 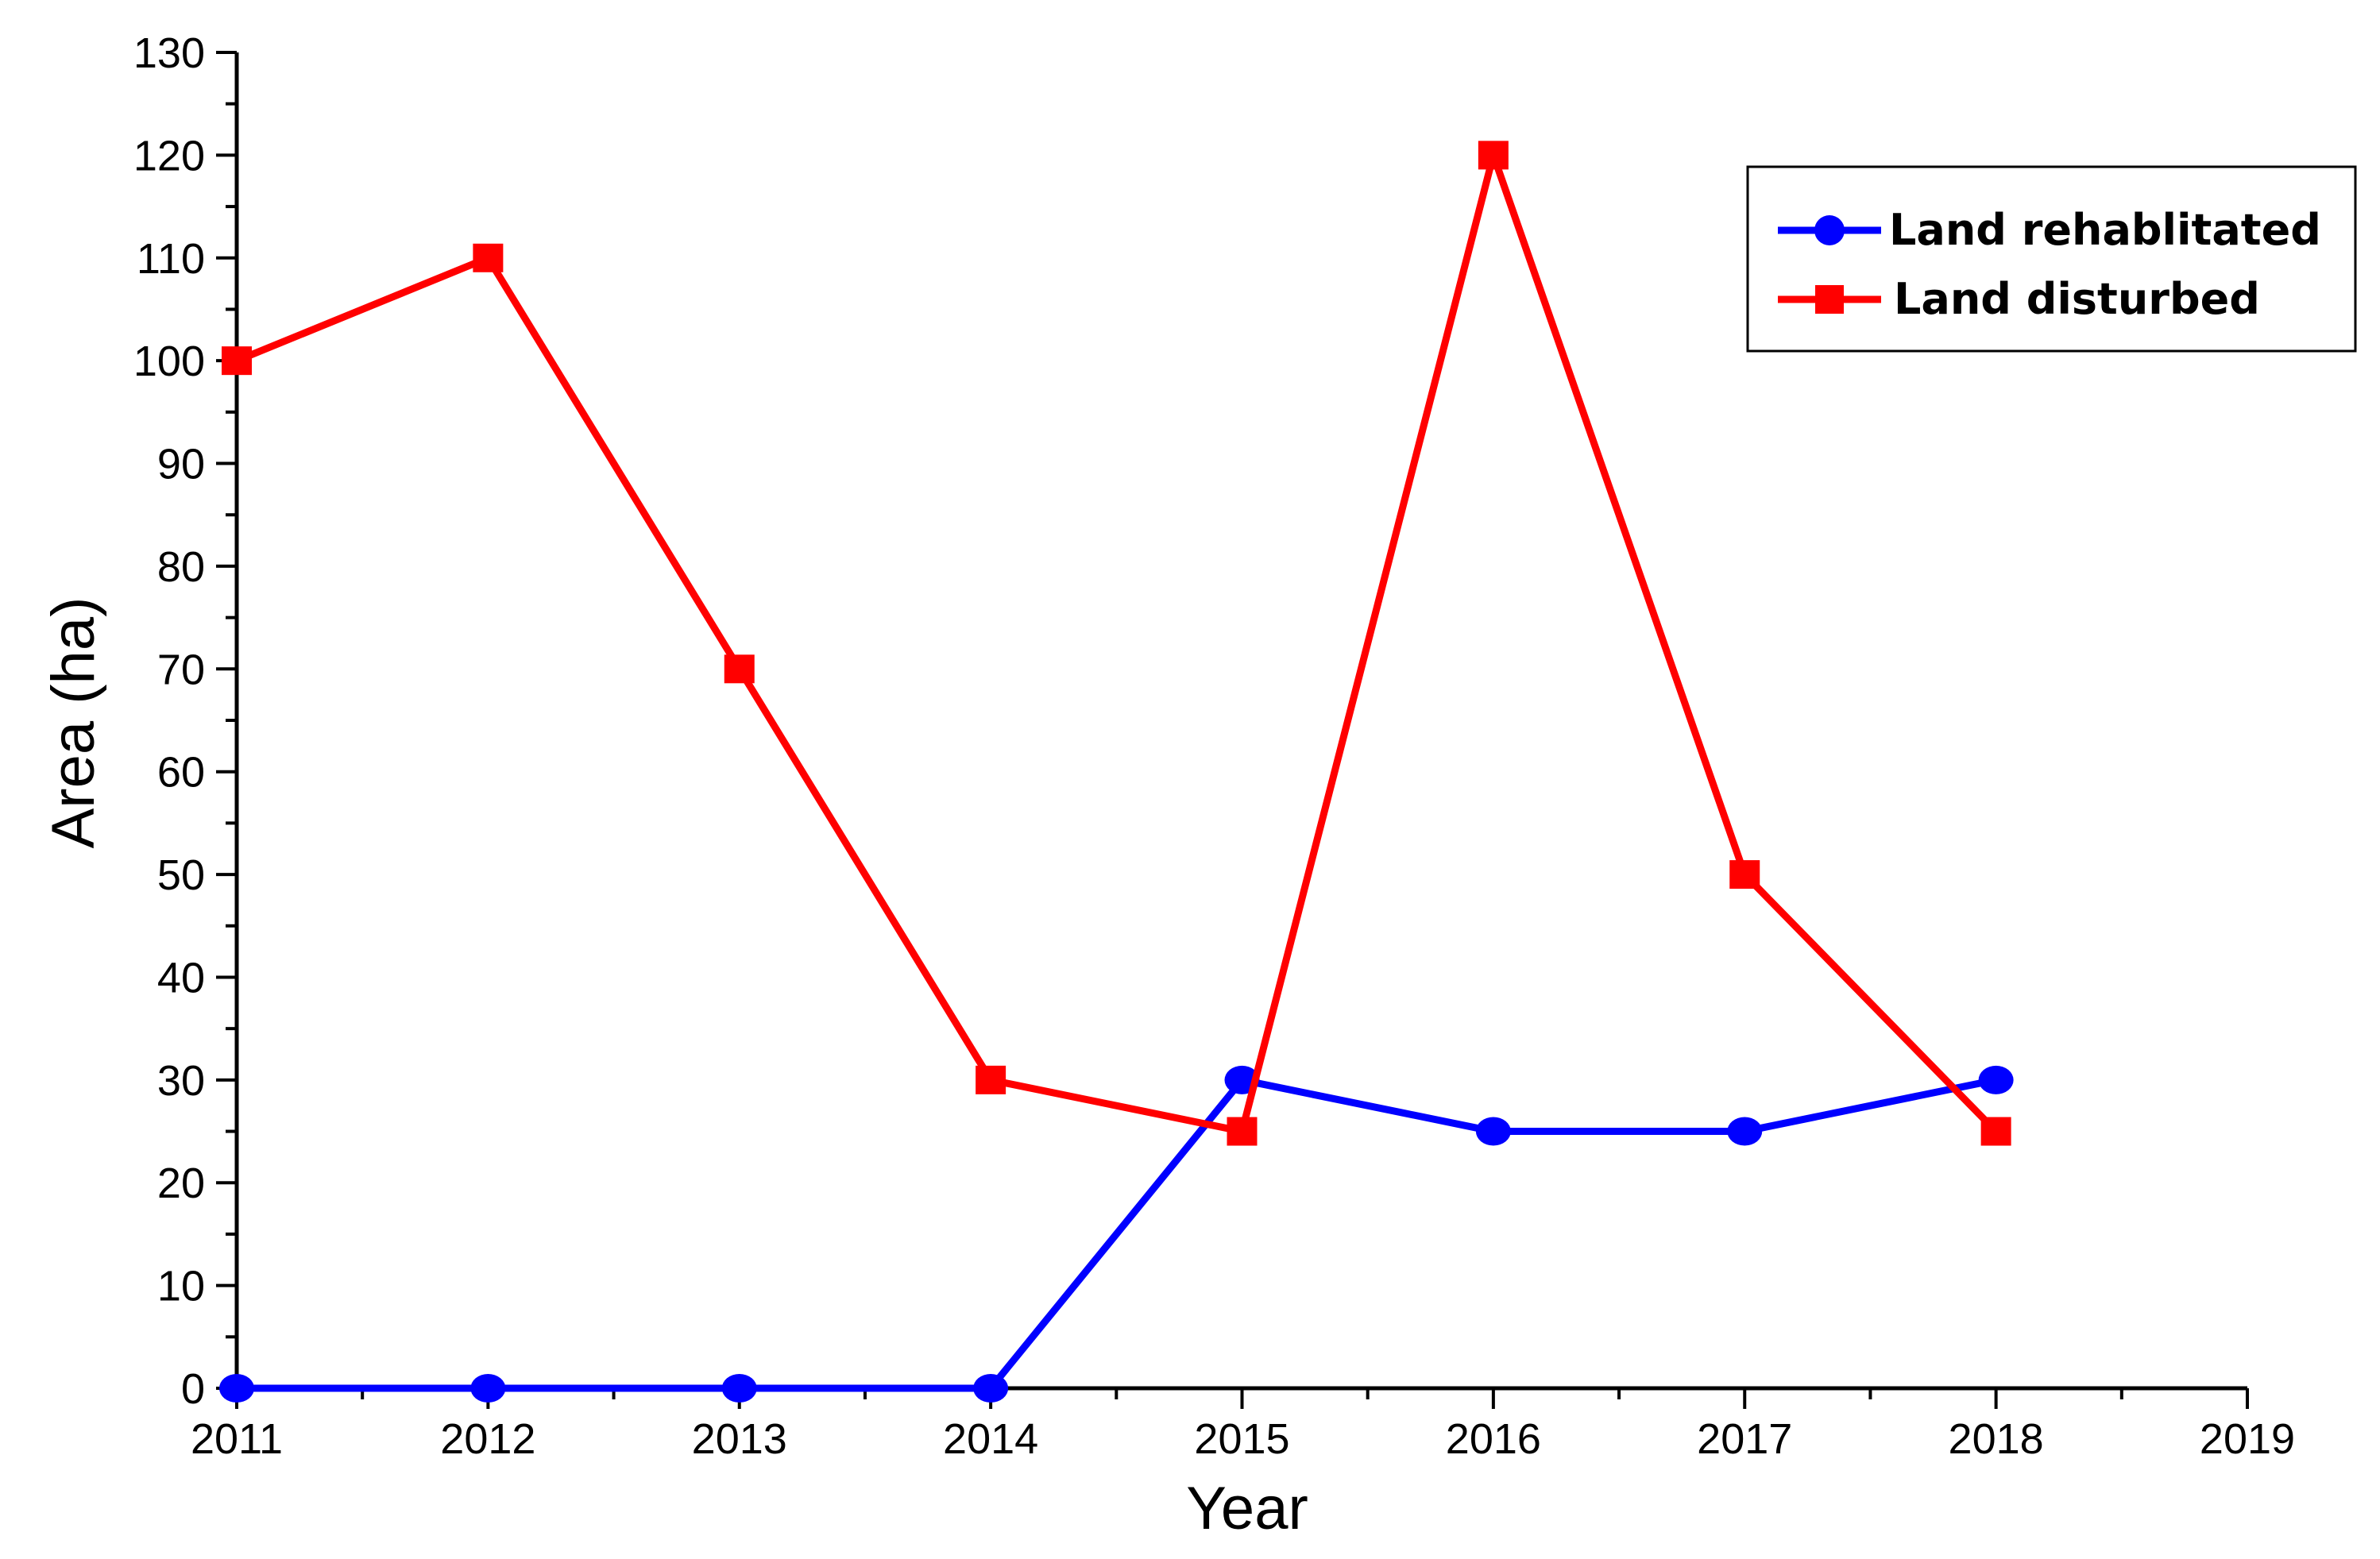 What do you see at coordinates (1247, 1508) in the screenshot?
I see `x-axis-title: Year` at bounding box center [1247, 1508].